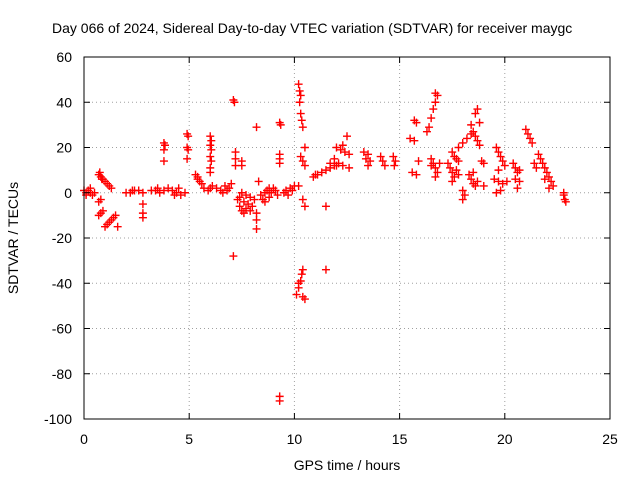 The image size is (640, 485). I want to click on x-axis-label: GPS time / hours, so click(347, 465).